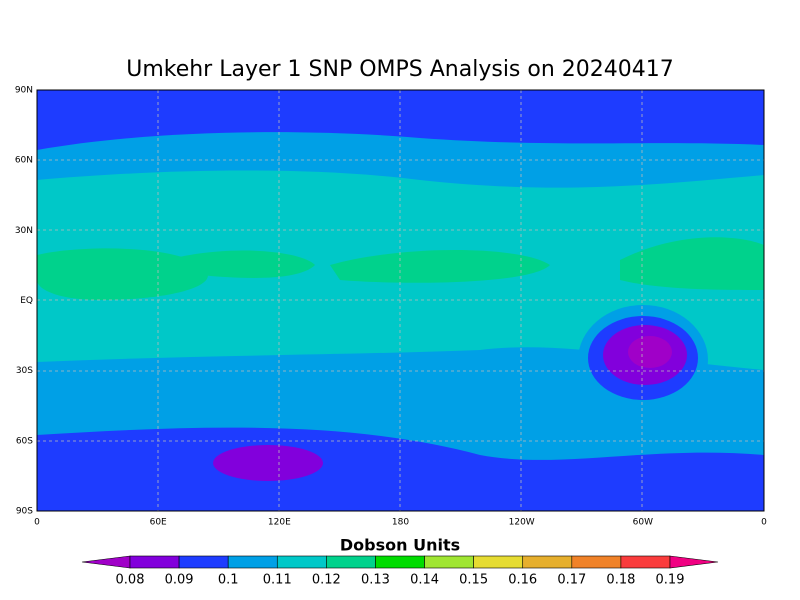 The image size is (800, 600). What do you see at coordinates (158, 523) in the screenshot?
I see `lon-label: 60E` at bounding box center [158, 523].